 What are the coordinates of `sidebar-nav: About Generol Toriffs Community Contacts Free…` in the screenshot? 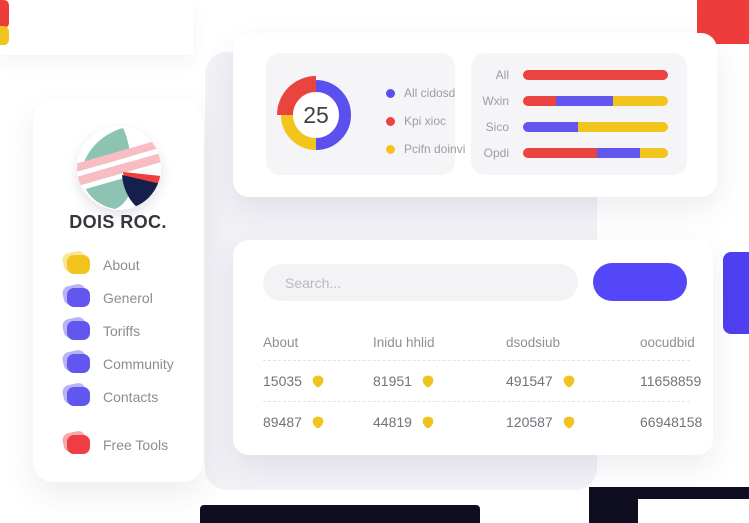 It's located at (127, 354).